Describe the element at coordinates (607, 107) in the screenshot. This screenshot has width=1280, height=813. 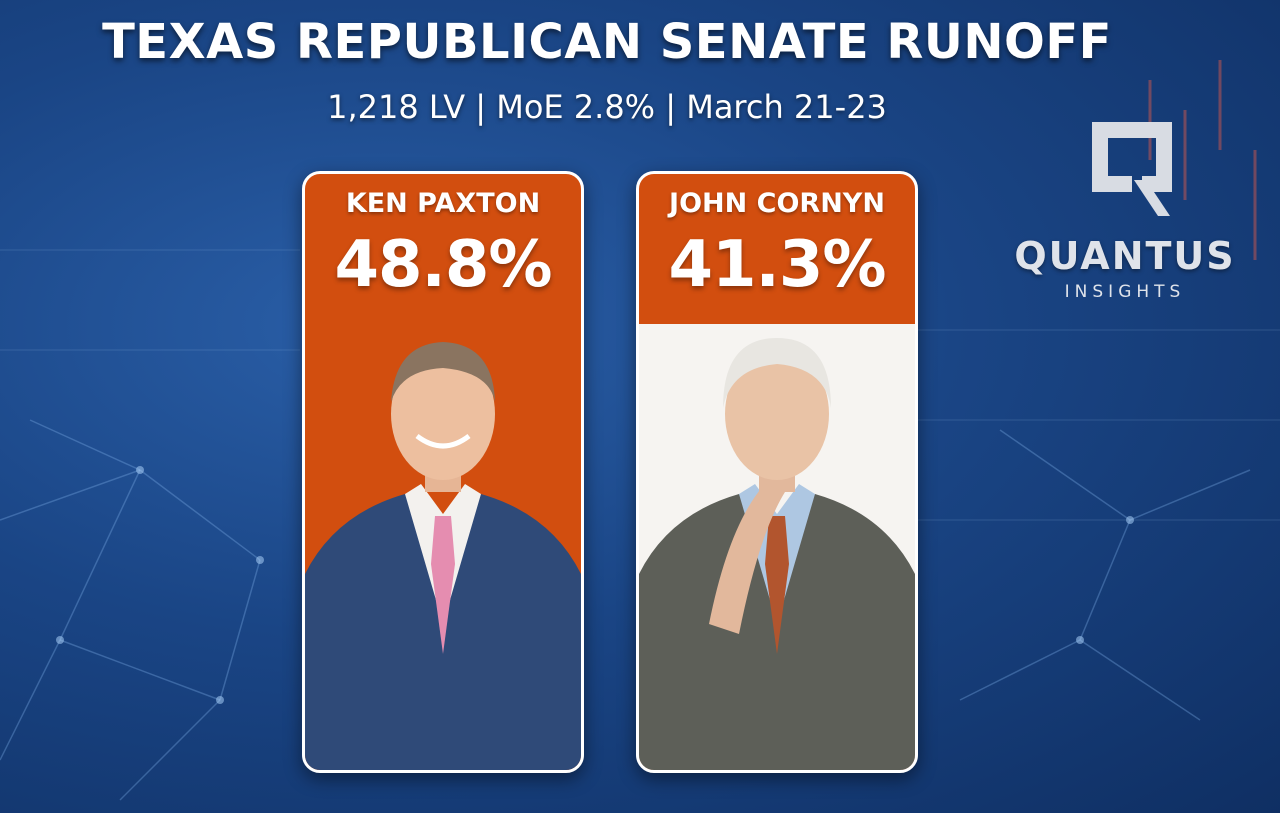
I see `poll-details: 1,218 LV | MoE 2.8% | March 21-23` at that location.